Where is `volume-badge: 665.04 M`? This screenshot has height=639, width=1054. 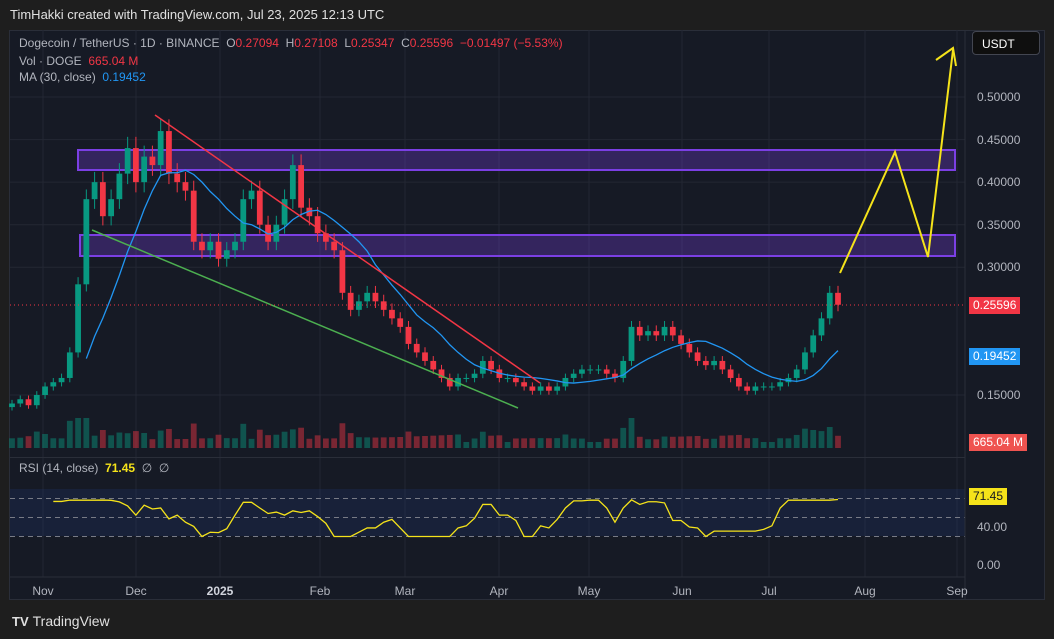
volume-badge: 665.04 M is located at coordinates (998, 442).